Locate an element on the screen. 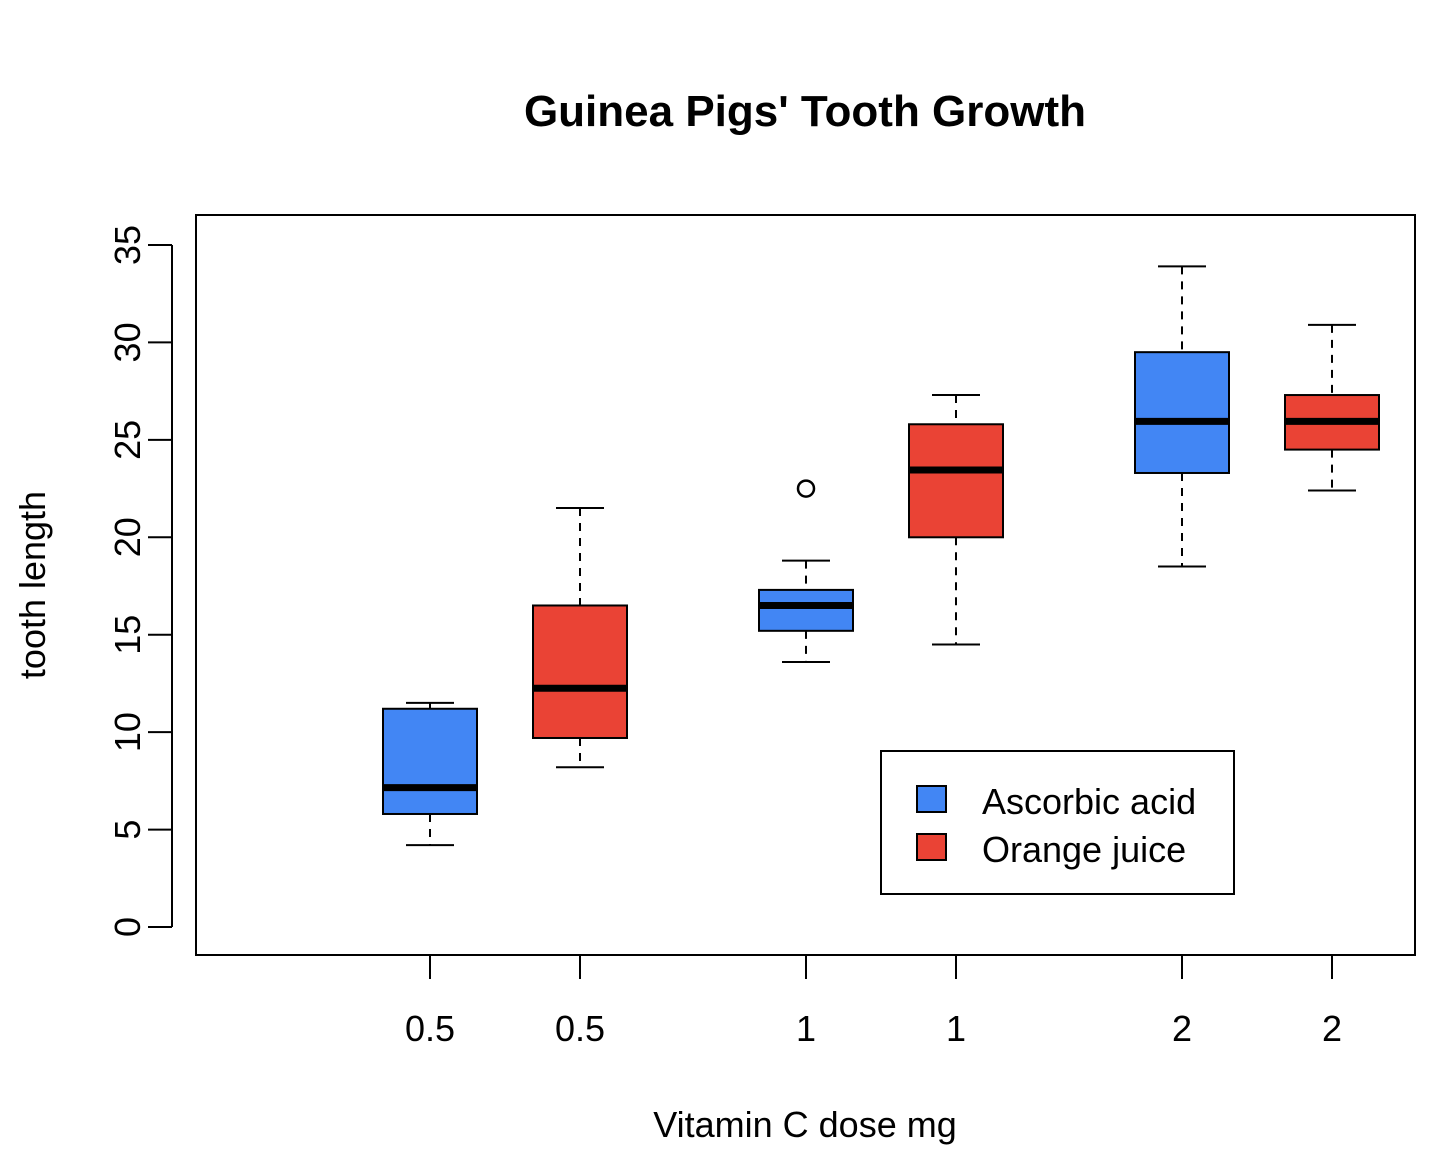 The height and width of the screenshot is (1152, 1440). legend-label-orange: Orange juice is located at coordinates (1084, 849).